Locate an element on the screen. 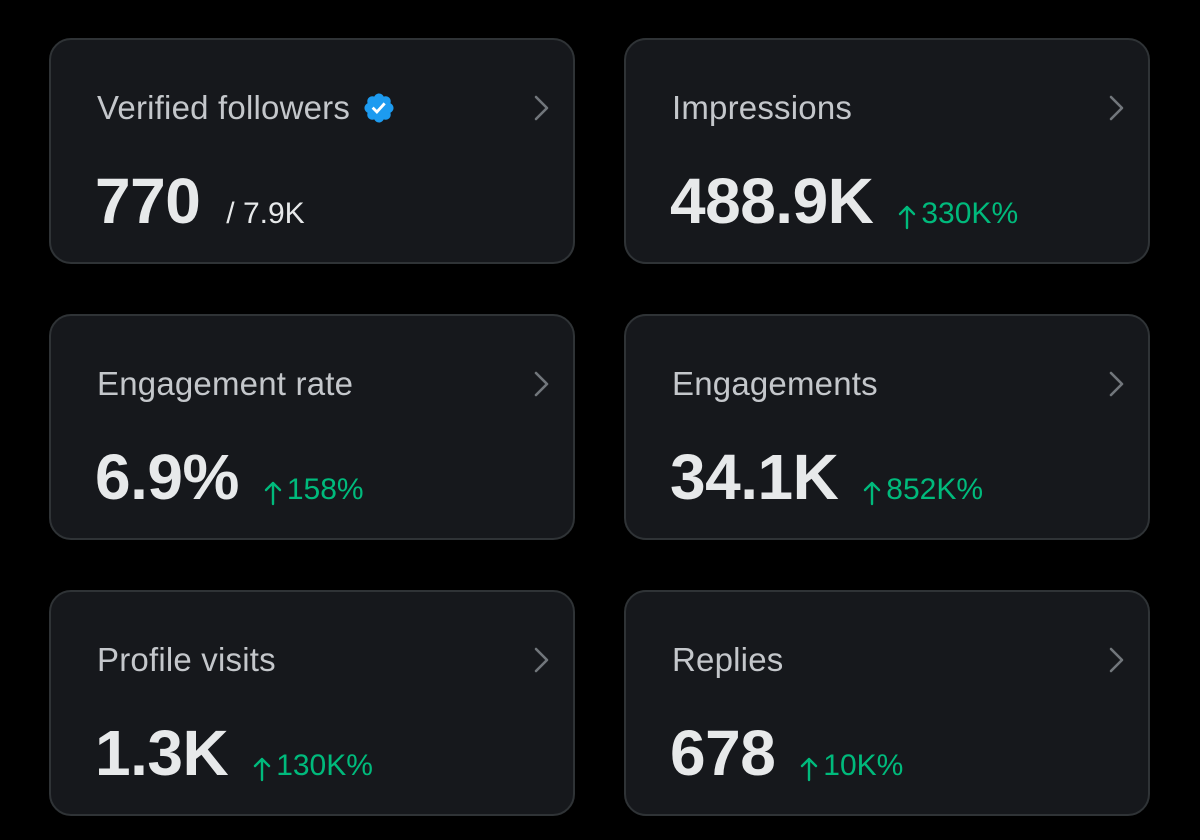 The image size is (1200, 840). metric-value: 34.1K is located at coordinates (754, 477).